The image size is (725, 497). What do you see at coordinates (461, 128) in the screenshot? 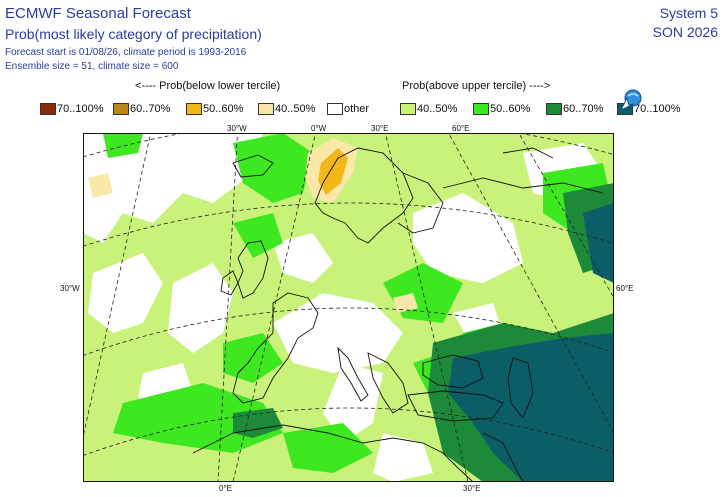
I see `lon-label-top: 60°E` at bounding box center [461, 128].